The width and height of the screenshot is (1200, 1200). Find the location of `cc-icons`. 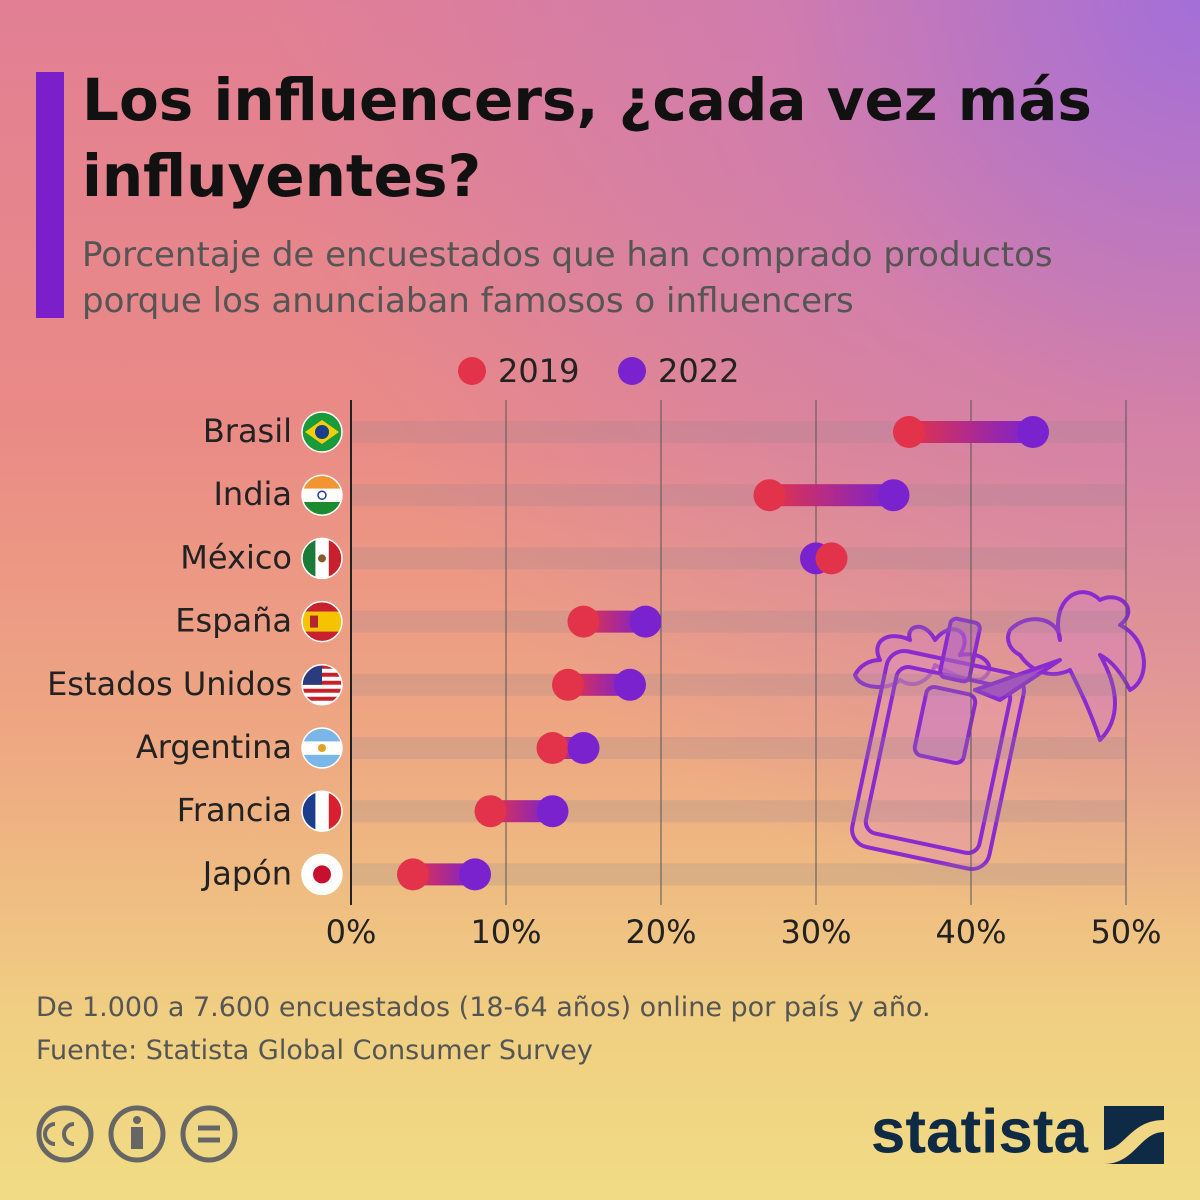

cc-icons is located at coordinates (137, 1134).